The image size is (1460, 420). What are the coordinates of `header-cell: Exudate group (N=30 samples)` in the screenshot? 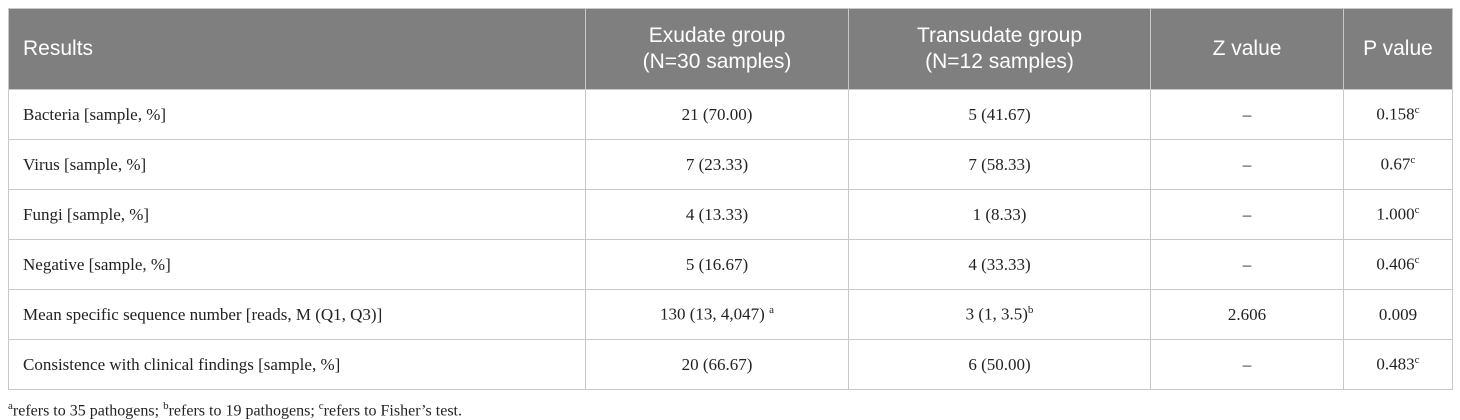 It's located at (717, 49).